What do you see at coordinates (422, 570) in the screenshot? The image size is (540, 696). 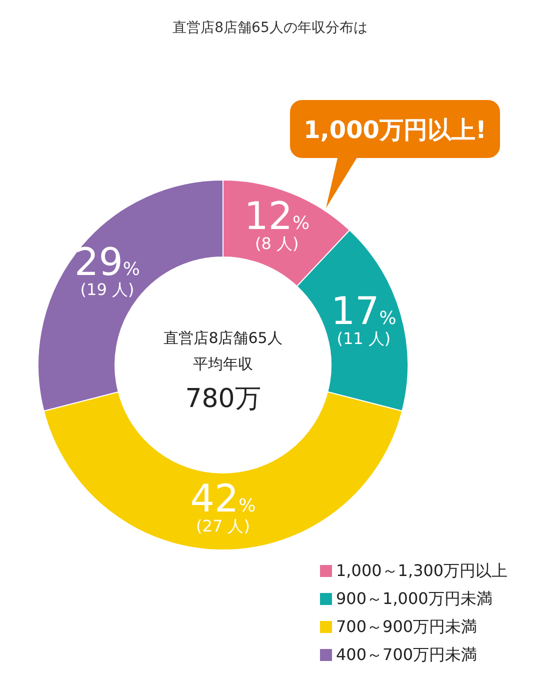 I see `legend-label: 1,000～1,300万円以上` at bounding box center [422, 570].